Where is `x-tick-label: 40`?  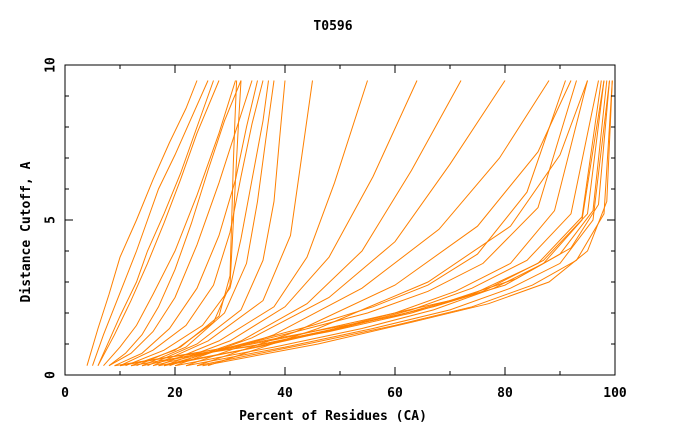
x-tick-label: 40 is located at coordinates (285, 393).